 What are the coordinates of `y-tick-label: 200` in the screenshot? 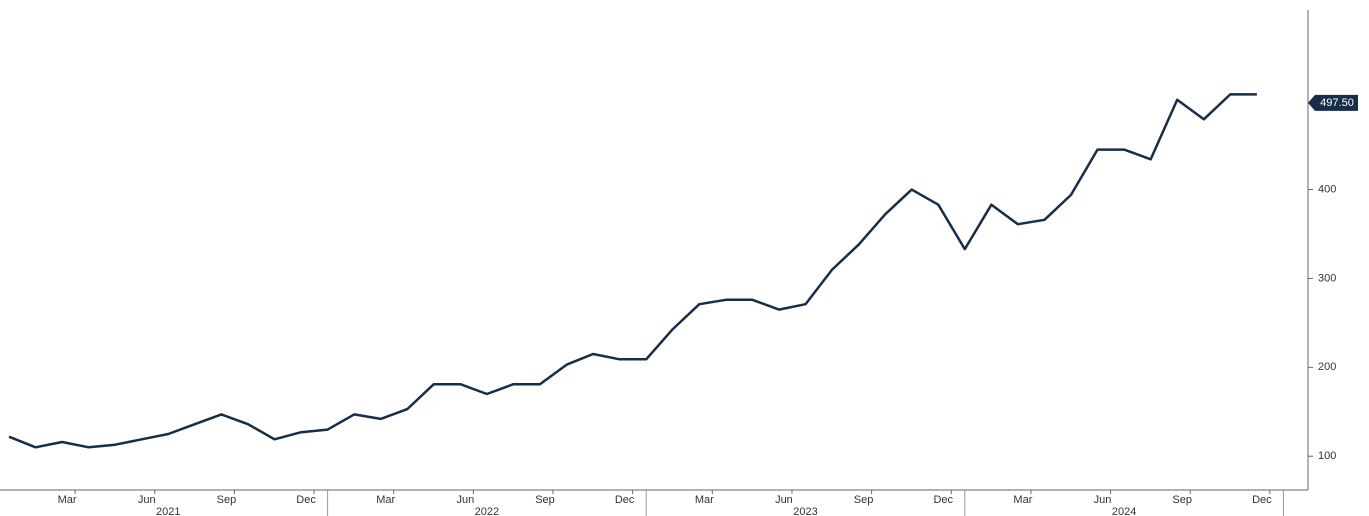 It's located at (1327, 367).